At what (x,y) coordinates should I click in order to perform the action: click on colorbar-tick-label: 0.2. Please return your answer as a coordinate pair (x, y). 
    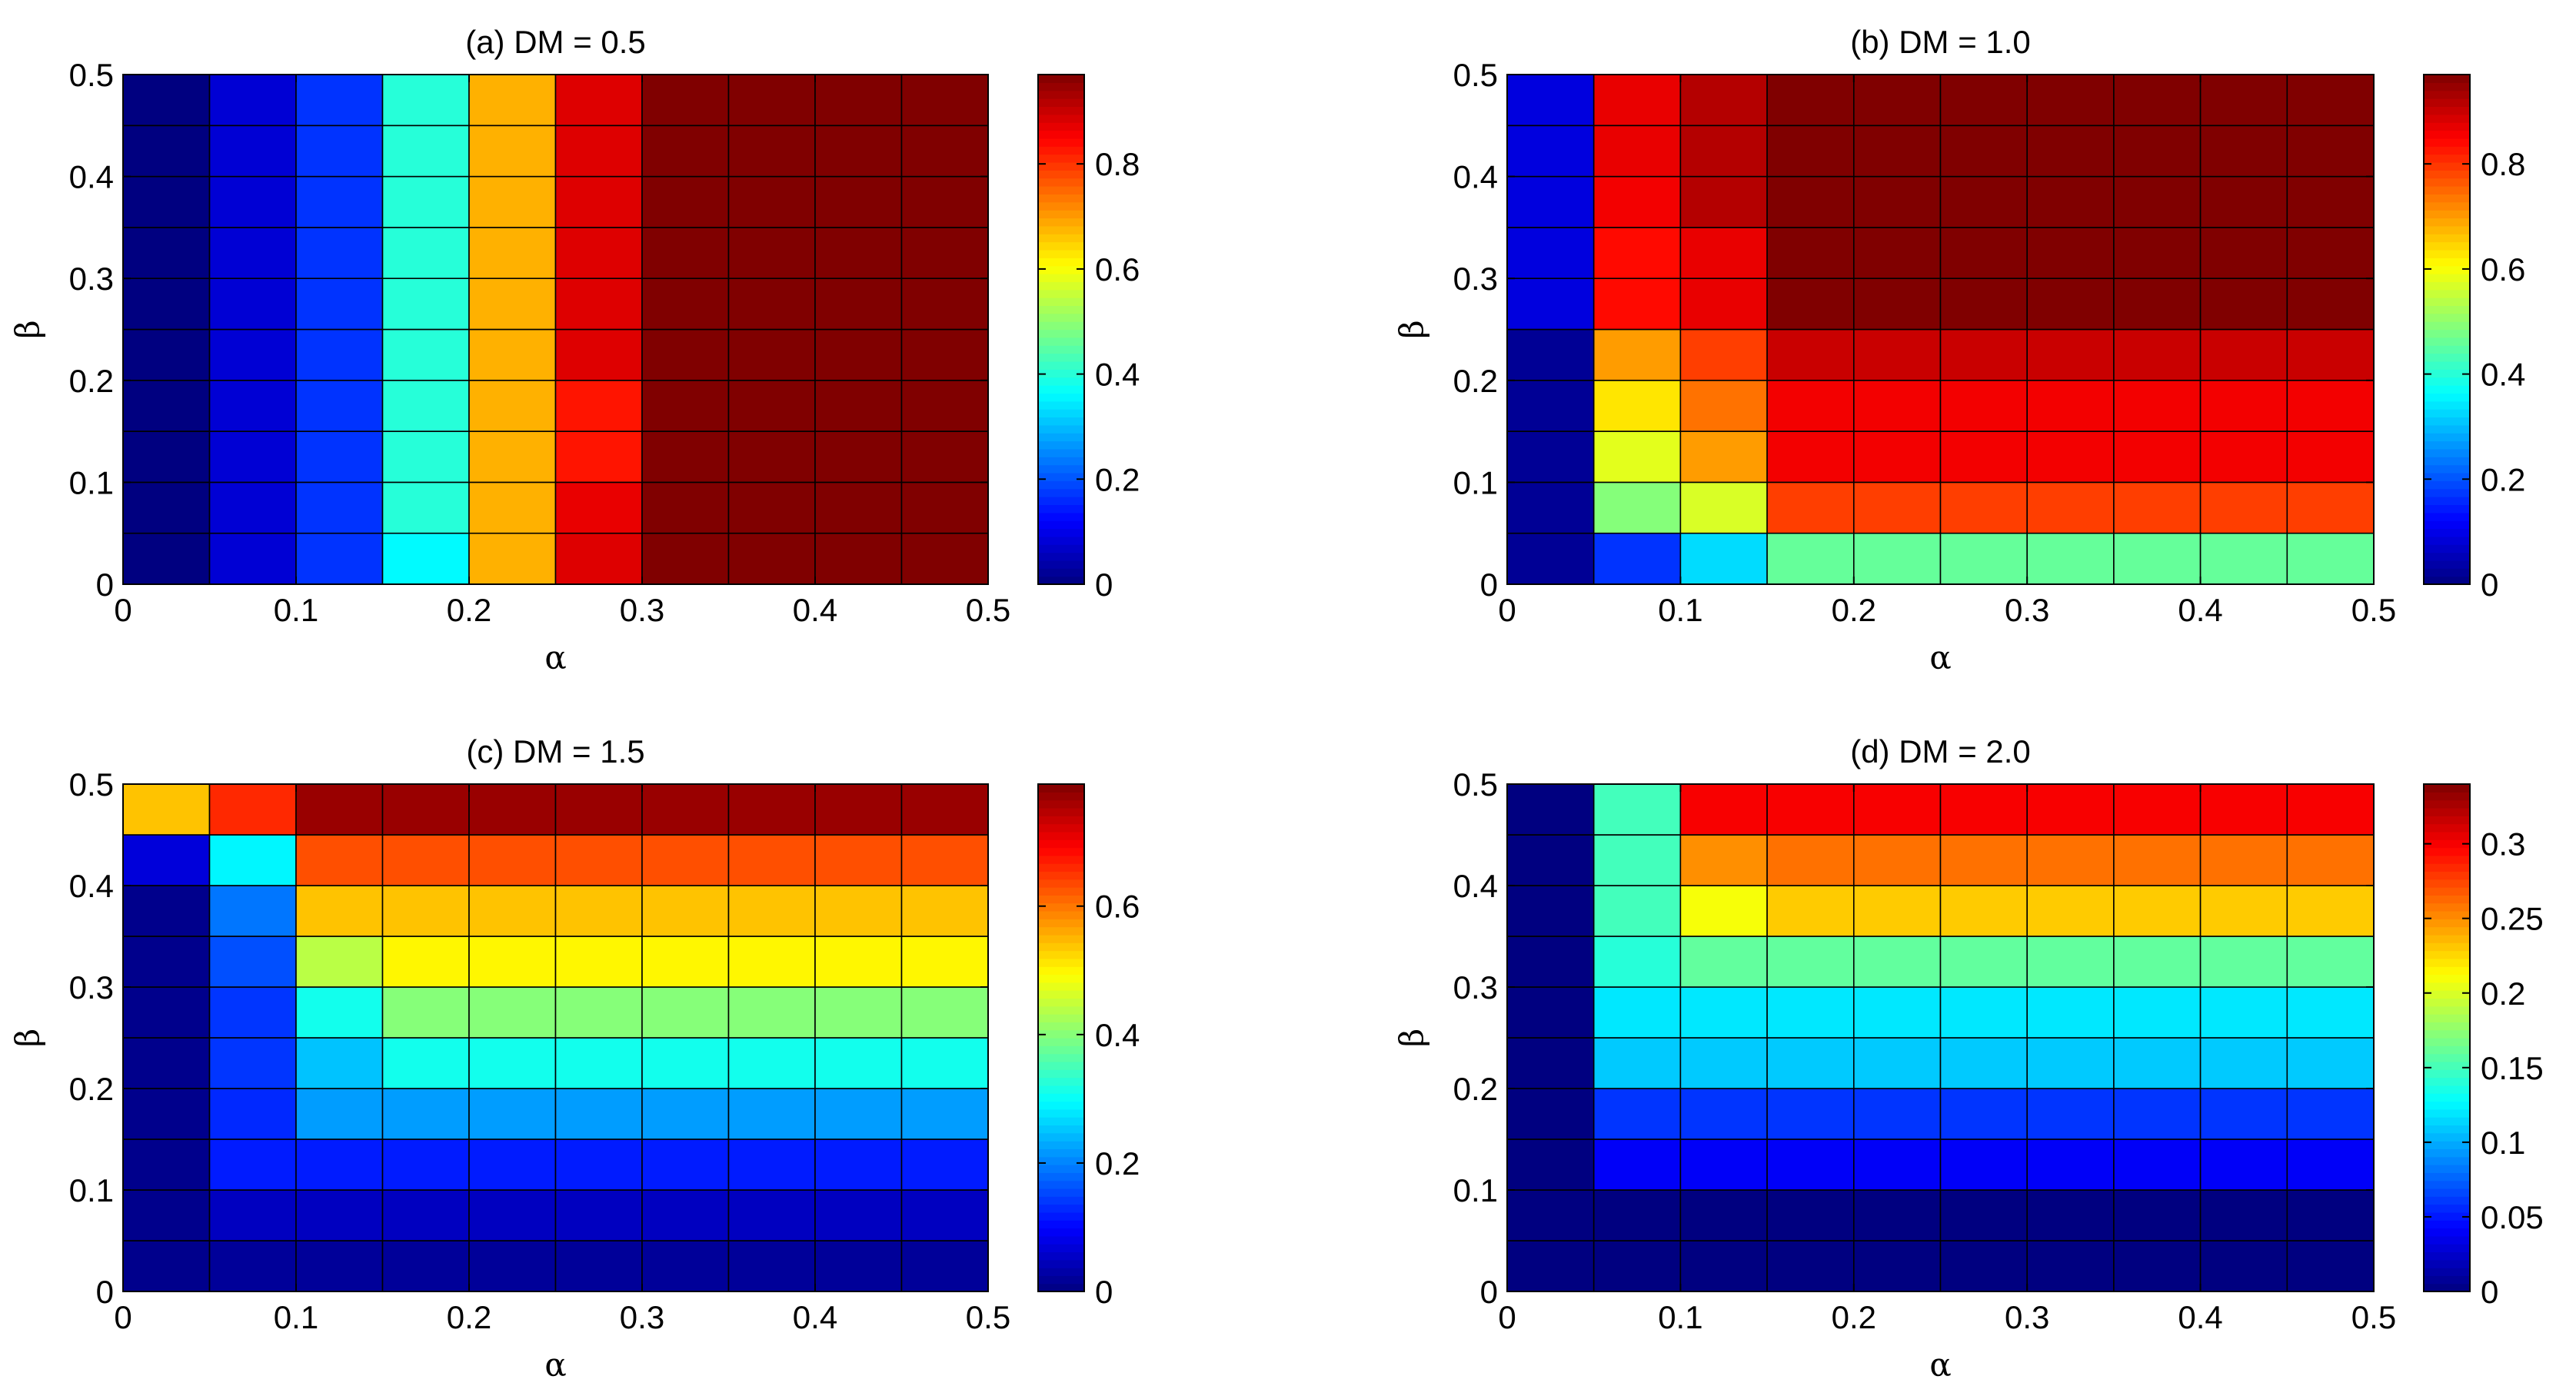
    Looking at the image, I should click on (2503, 994).